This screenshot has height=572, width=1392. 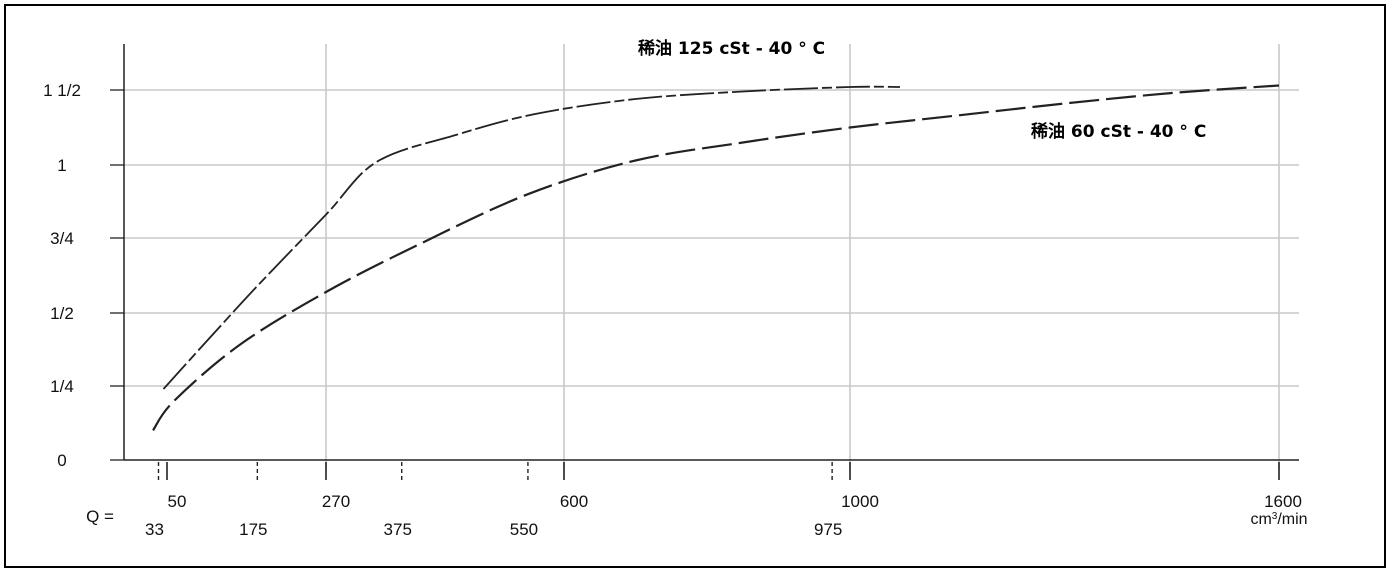 I want to click on x-tick-label-upper: 1000, so click(x=860, y=501).